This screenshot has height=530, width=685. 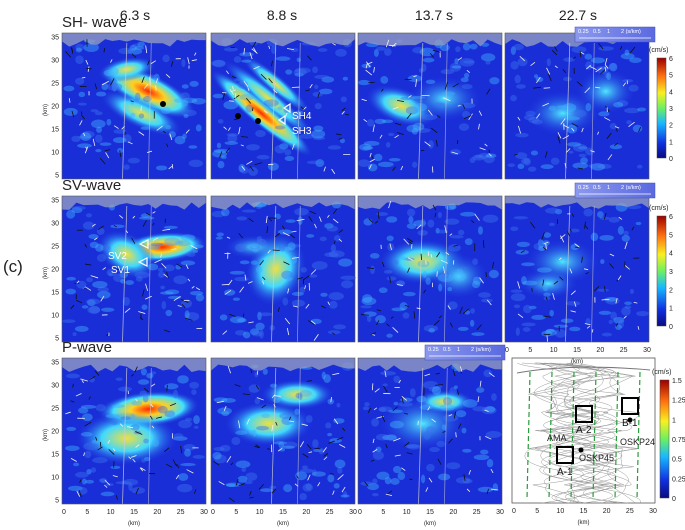 What do you see at coordinates (554, 350) in the screenshot?
I see `x-tick-label: 10` at bounding box center [554, 350].